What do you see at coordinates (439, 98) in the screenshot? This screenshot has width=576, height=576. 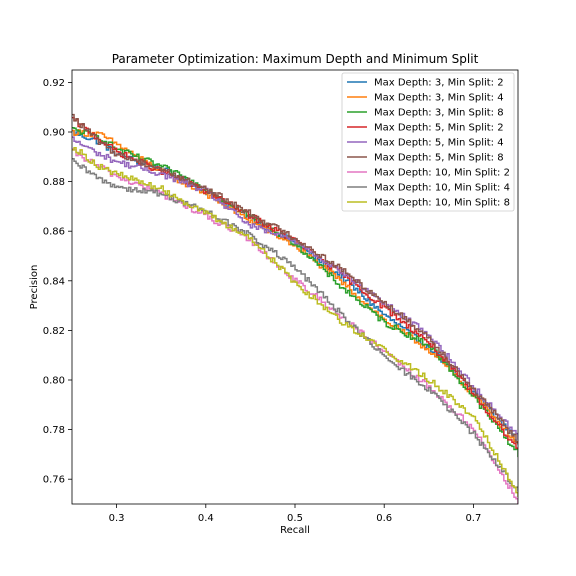 I see `legend-entry: Max Depth: 3, Min Split: 4` at bounding box center [439, 98].